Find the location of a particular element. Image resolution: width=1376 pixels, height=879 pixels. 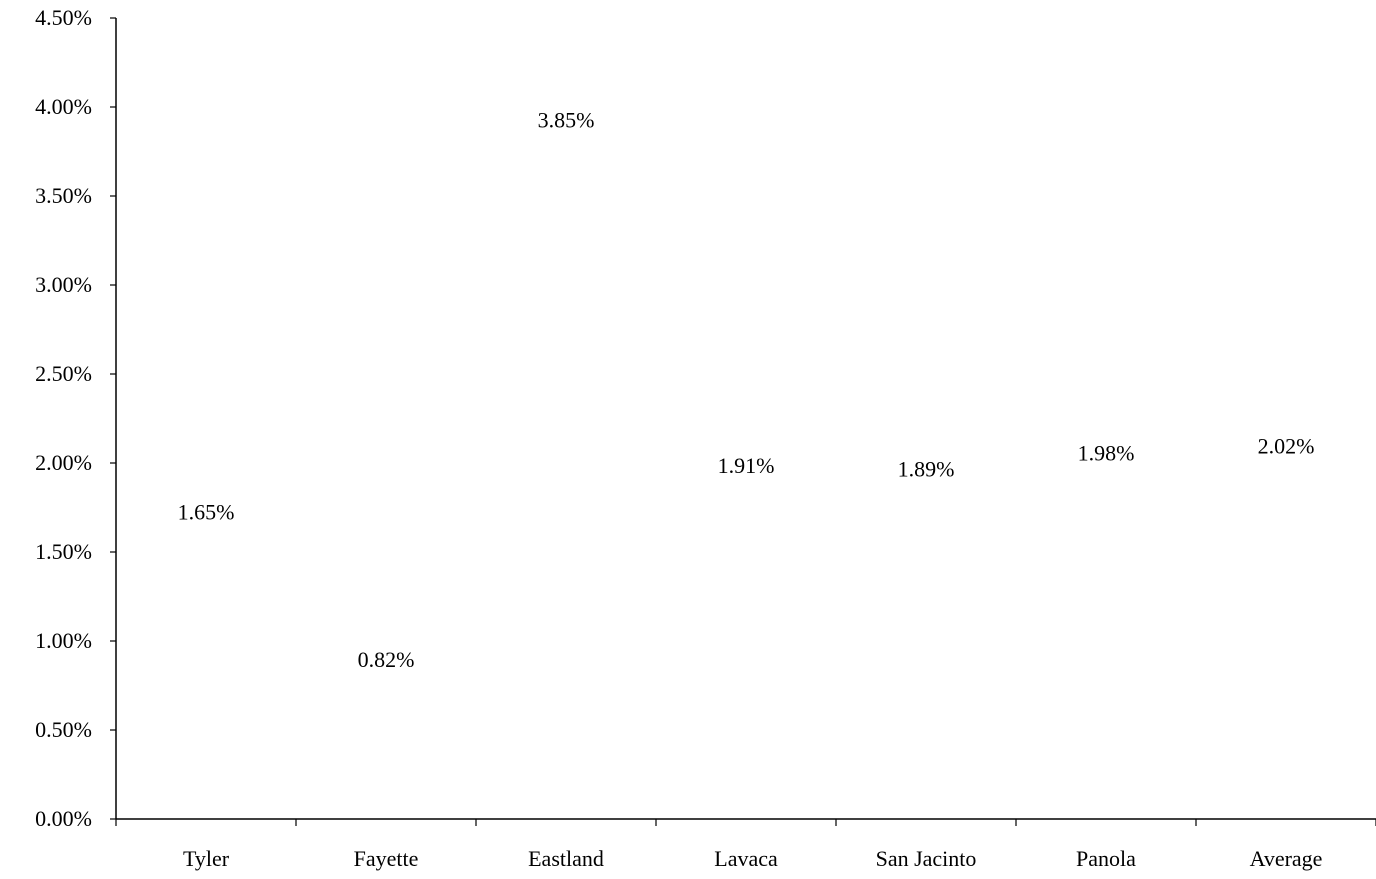

data-label: 1.98% is located at coordinates (1106, 453).